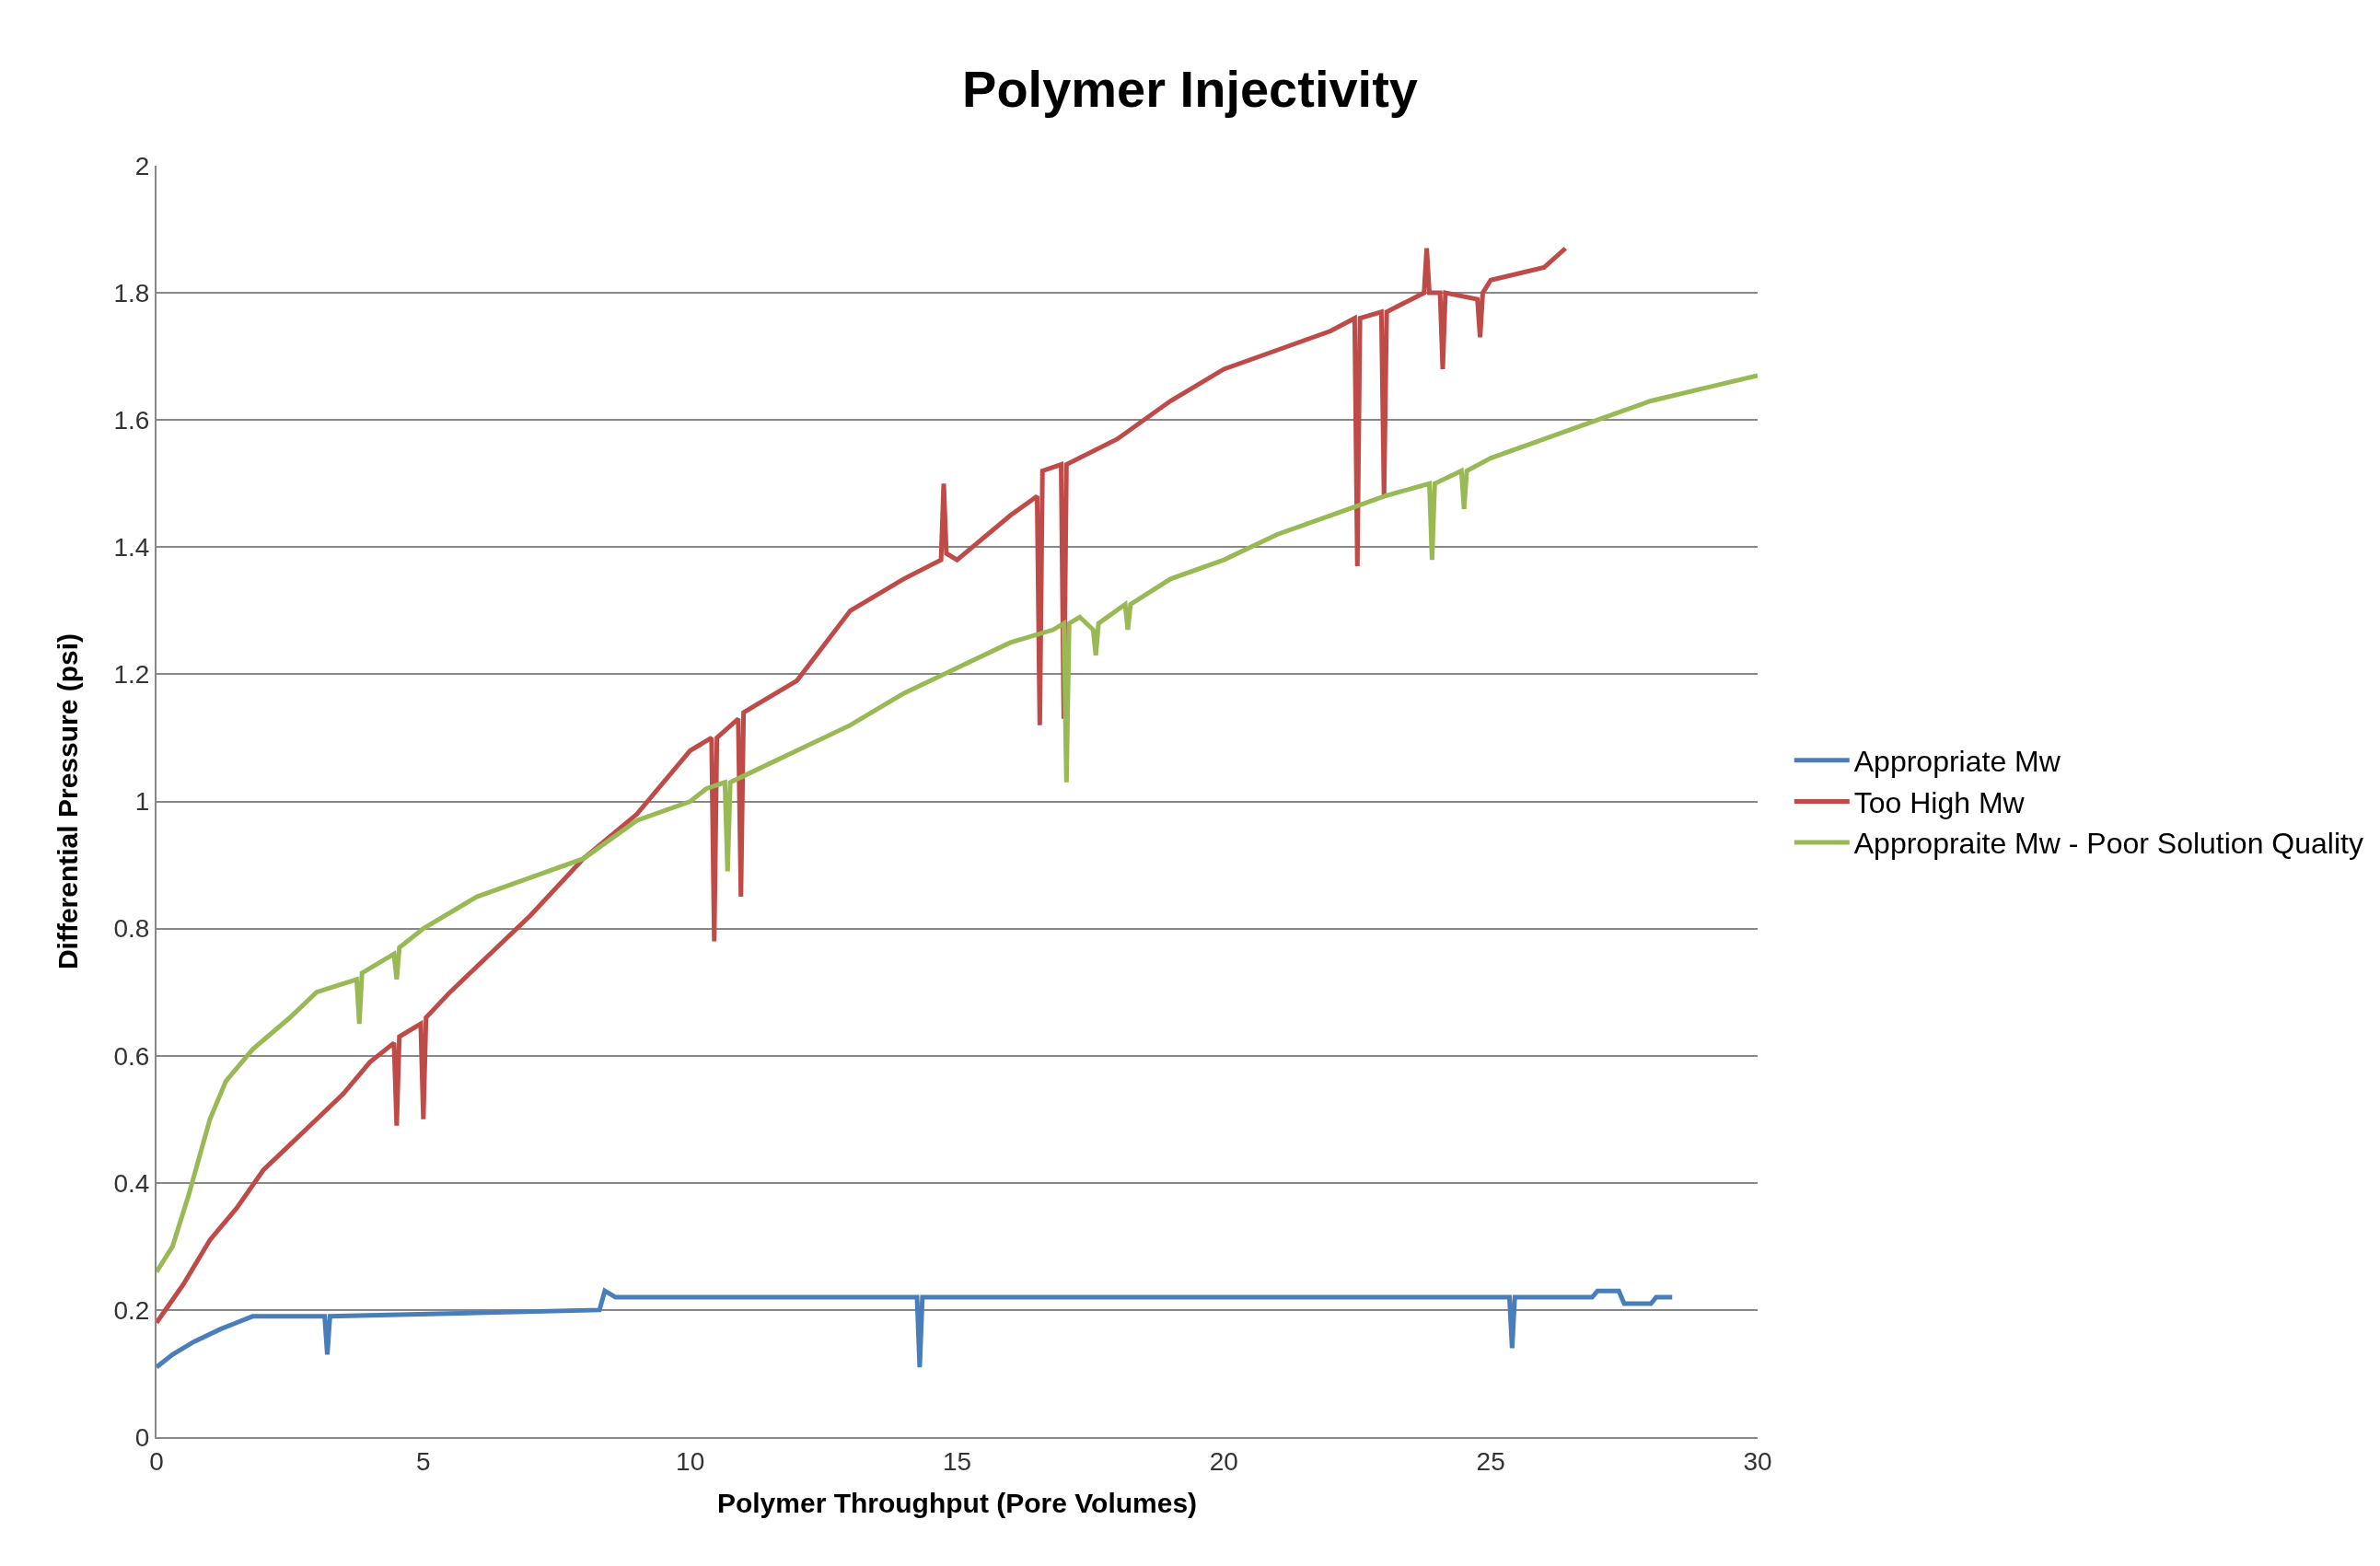  Describe the element at coordinates (1223, 1461) in the screenshot. I see `x-tick-label: 20` at that location.